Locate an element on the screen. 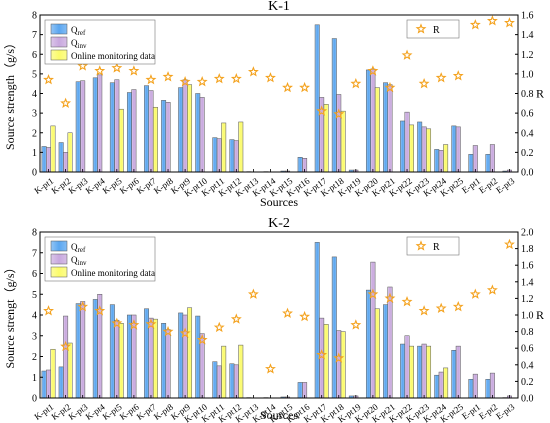  y-tick-label: 3 is located at coordinates (34, 336).